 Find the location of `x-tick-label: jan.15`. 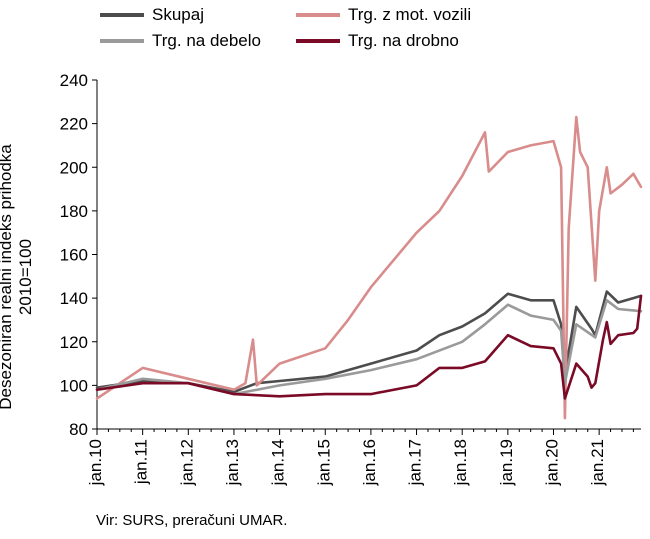

x-tick-label: jan.15 is located at coordinates (323, 462).